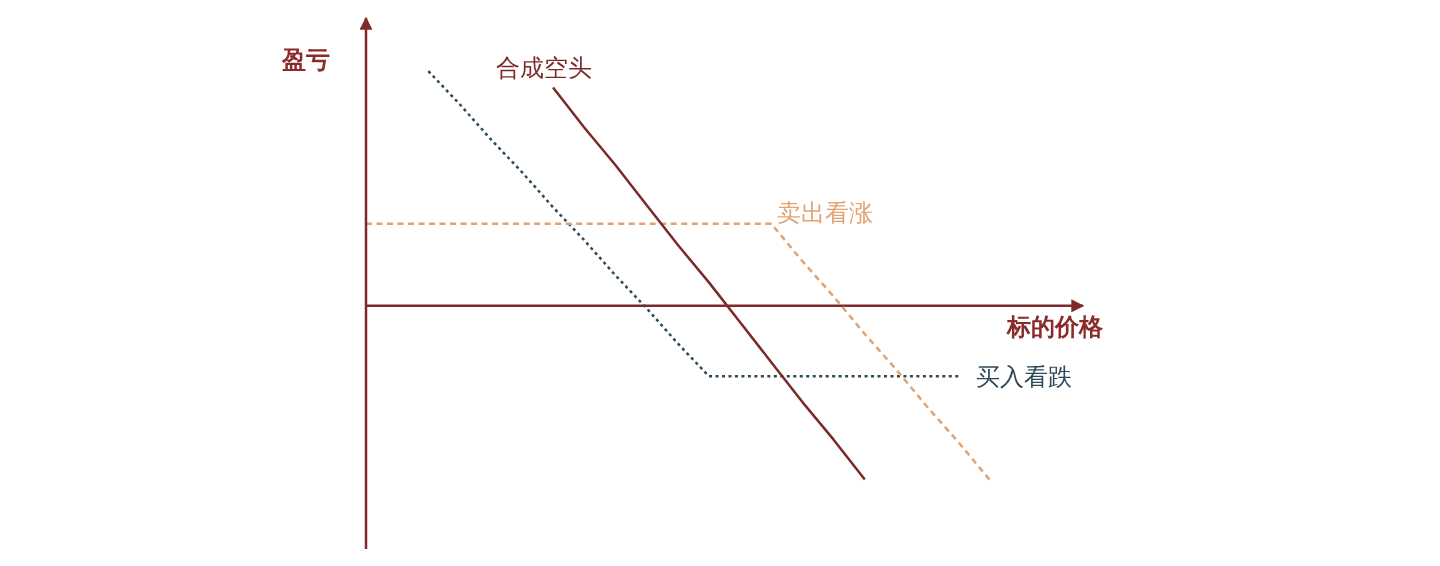 This screenshot has width=1440, height=566. I want to click on x-axis-title: 标的价格, so click(1055, 326).